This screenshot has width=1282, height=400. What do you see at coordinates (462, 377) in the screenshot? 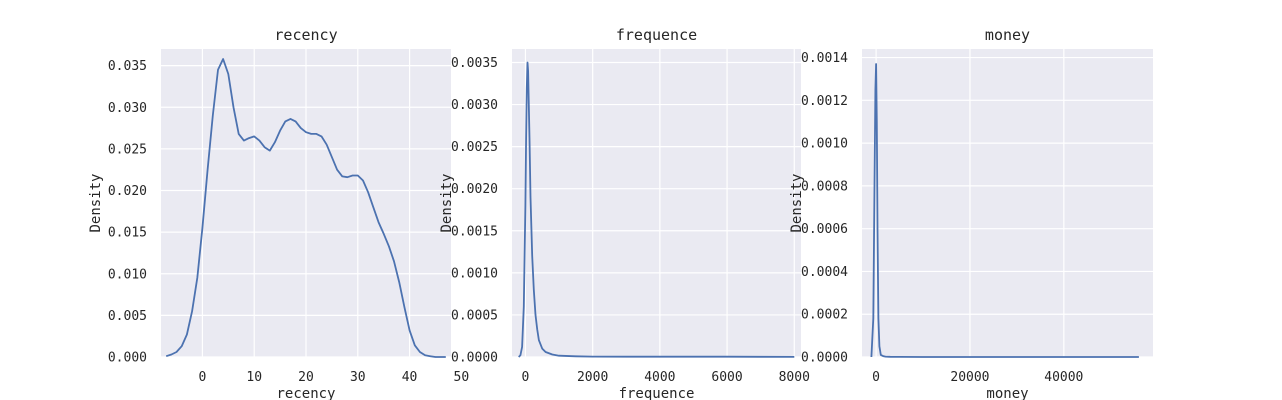
I see `x-tick-label: 50` at bounding box center [462, 377].